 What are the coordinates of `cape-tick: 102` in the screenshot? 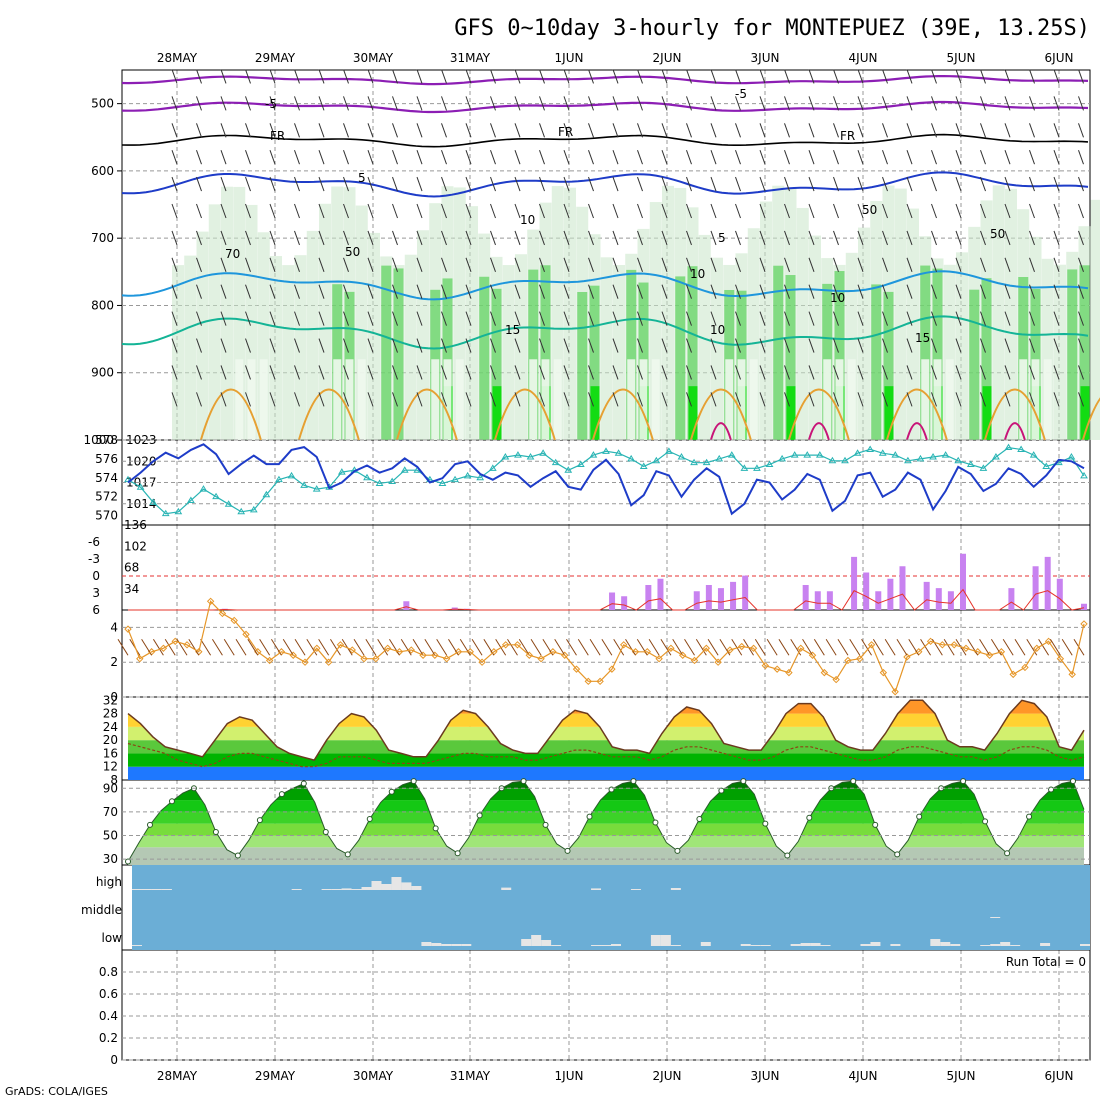 It's located at (135, 546).